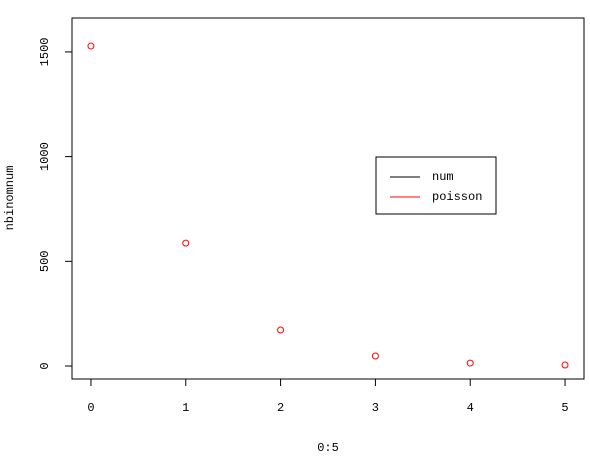 Image resolution: width=590 pixels, height=460 pixels. I want to click on legend-label: num, so click(443, 177).